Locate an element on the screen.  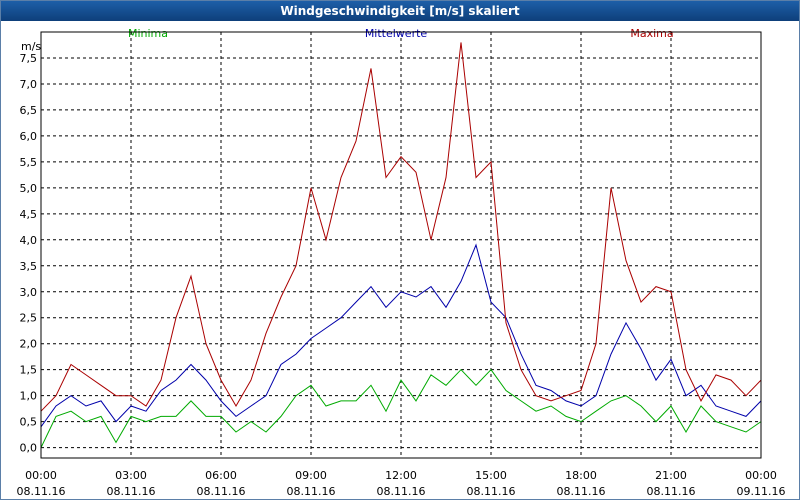
x-tick-time-label: 18:00 is located at coordinates (581, 475).